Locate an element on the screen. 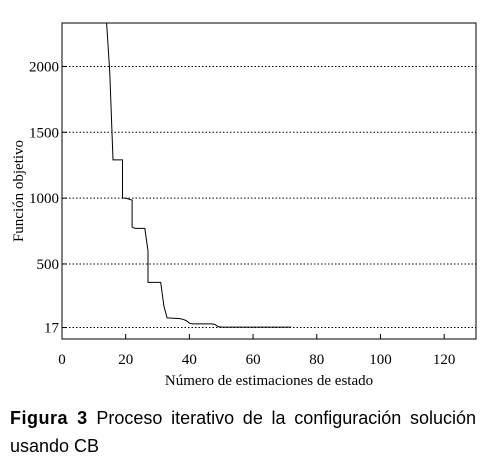 The width and height of the screenshot is (486, 472). y-tick-label: 1000 is located at coordinates (44, 199).